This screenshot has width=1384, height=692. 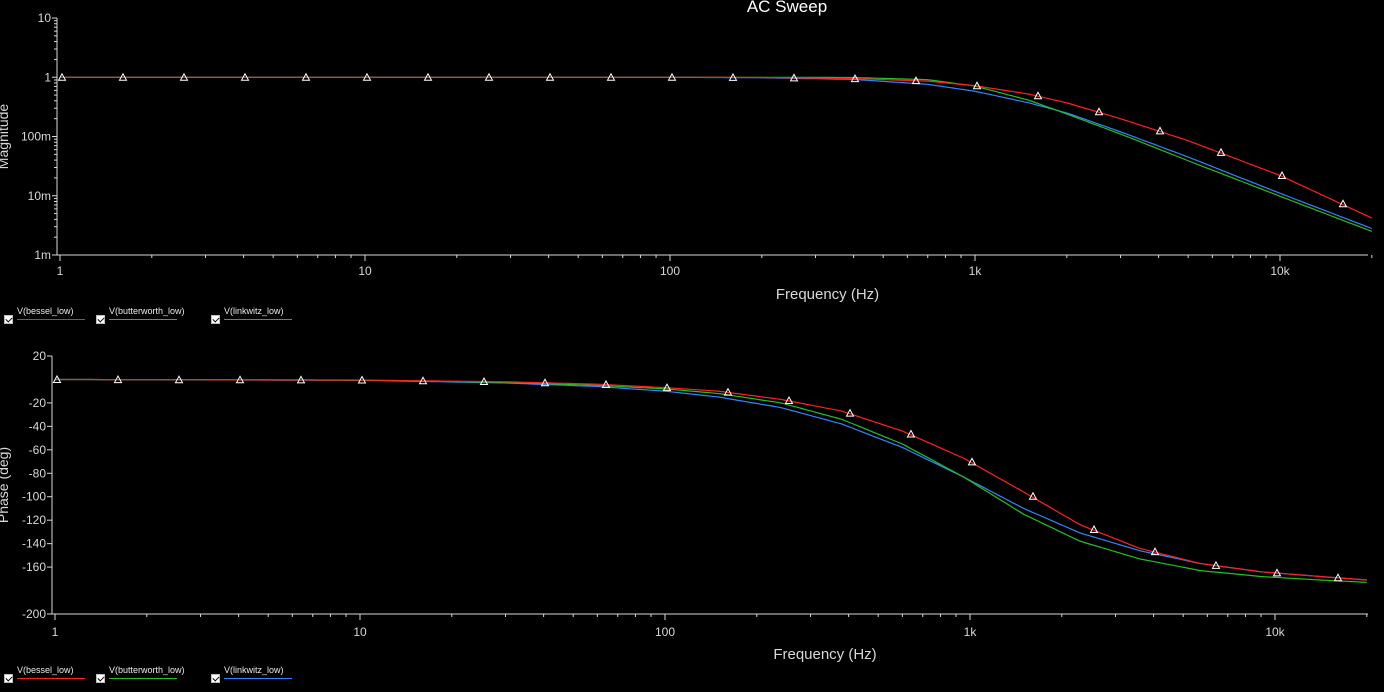 I want to click on y-tick-label: -60, so click(x=38, y=450).